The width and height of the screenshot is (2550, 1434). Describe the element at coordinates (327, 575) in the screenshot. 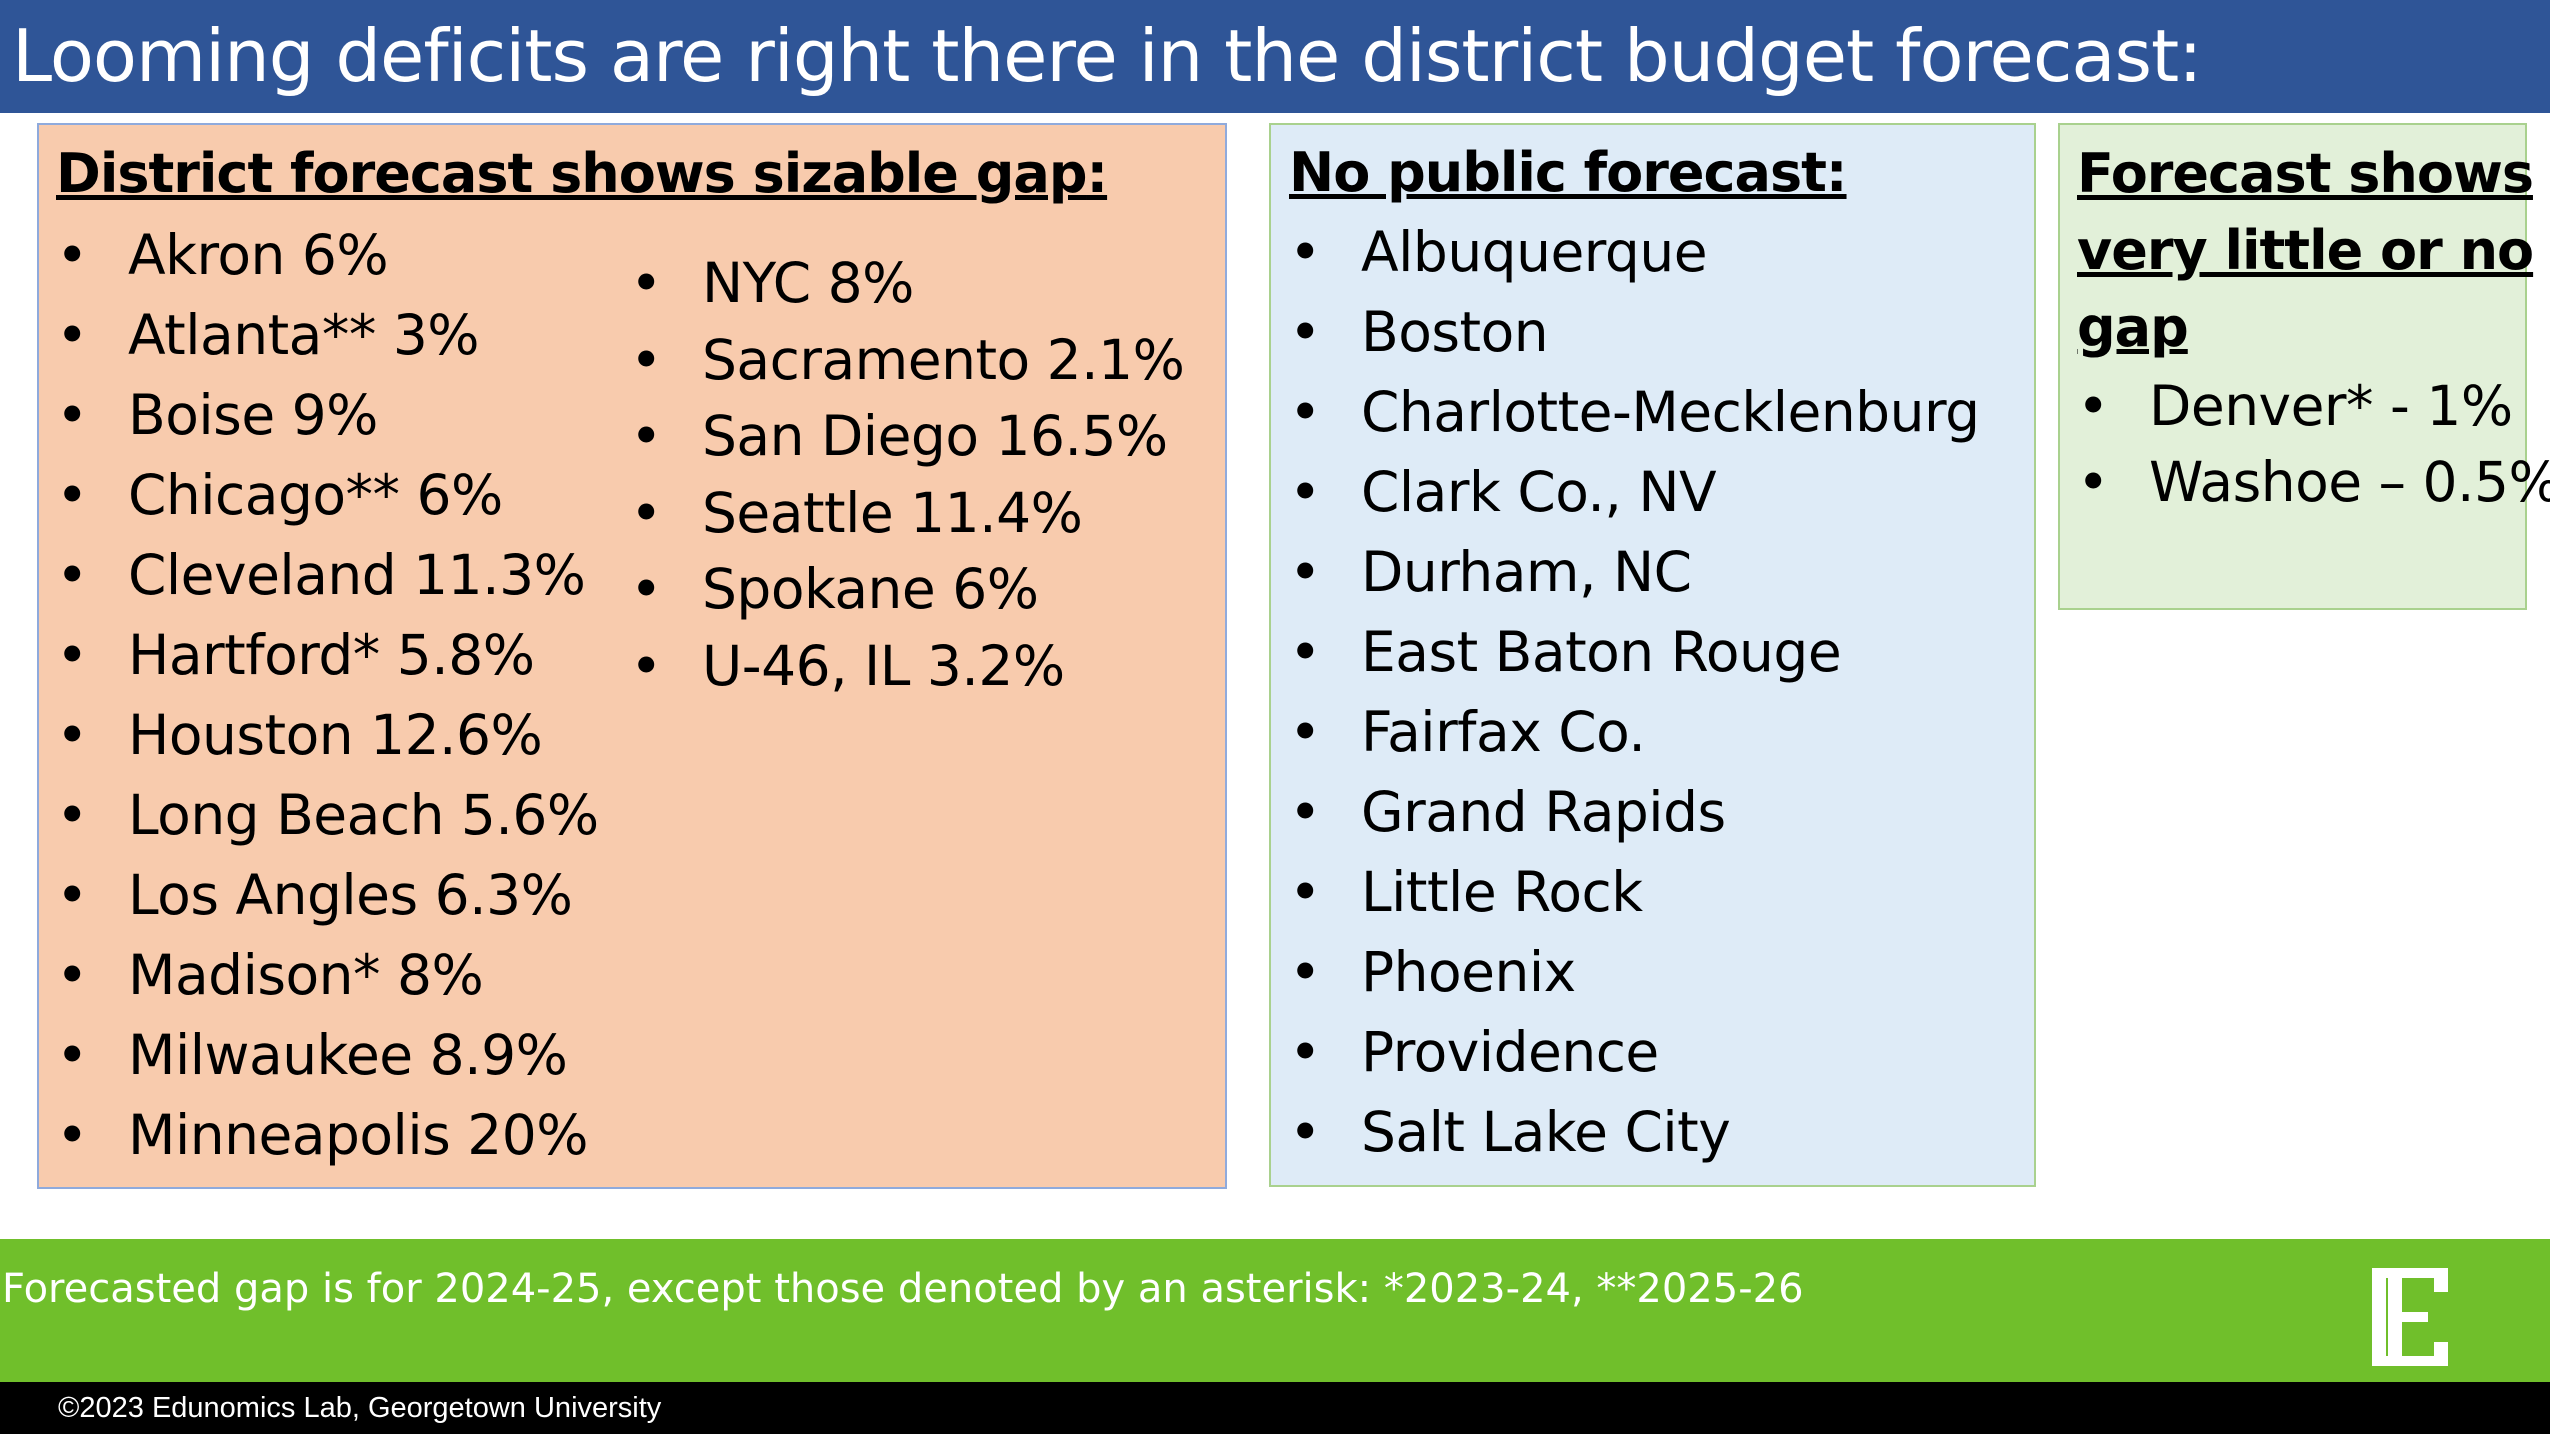

I see `list-item: Cleveland 11.3%` at that location.